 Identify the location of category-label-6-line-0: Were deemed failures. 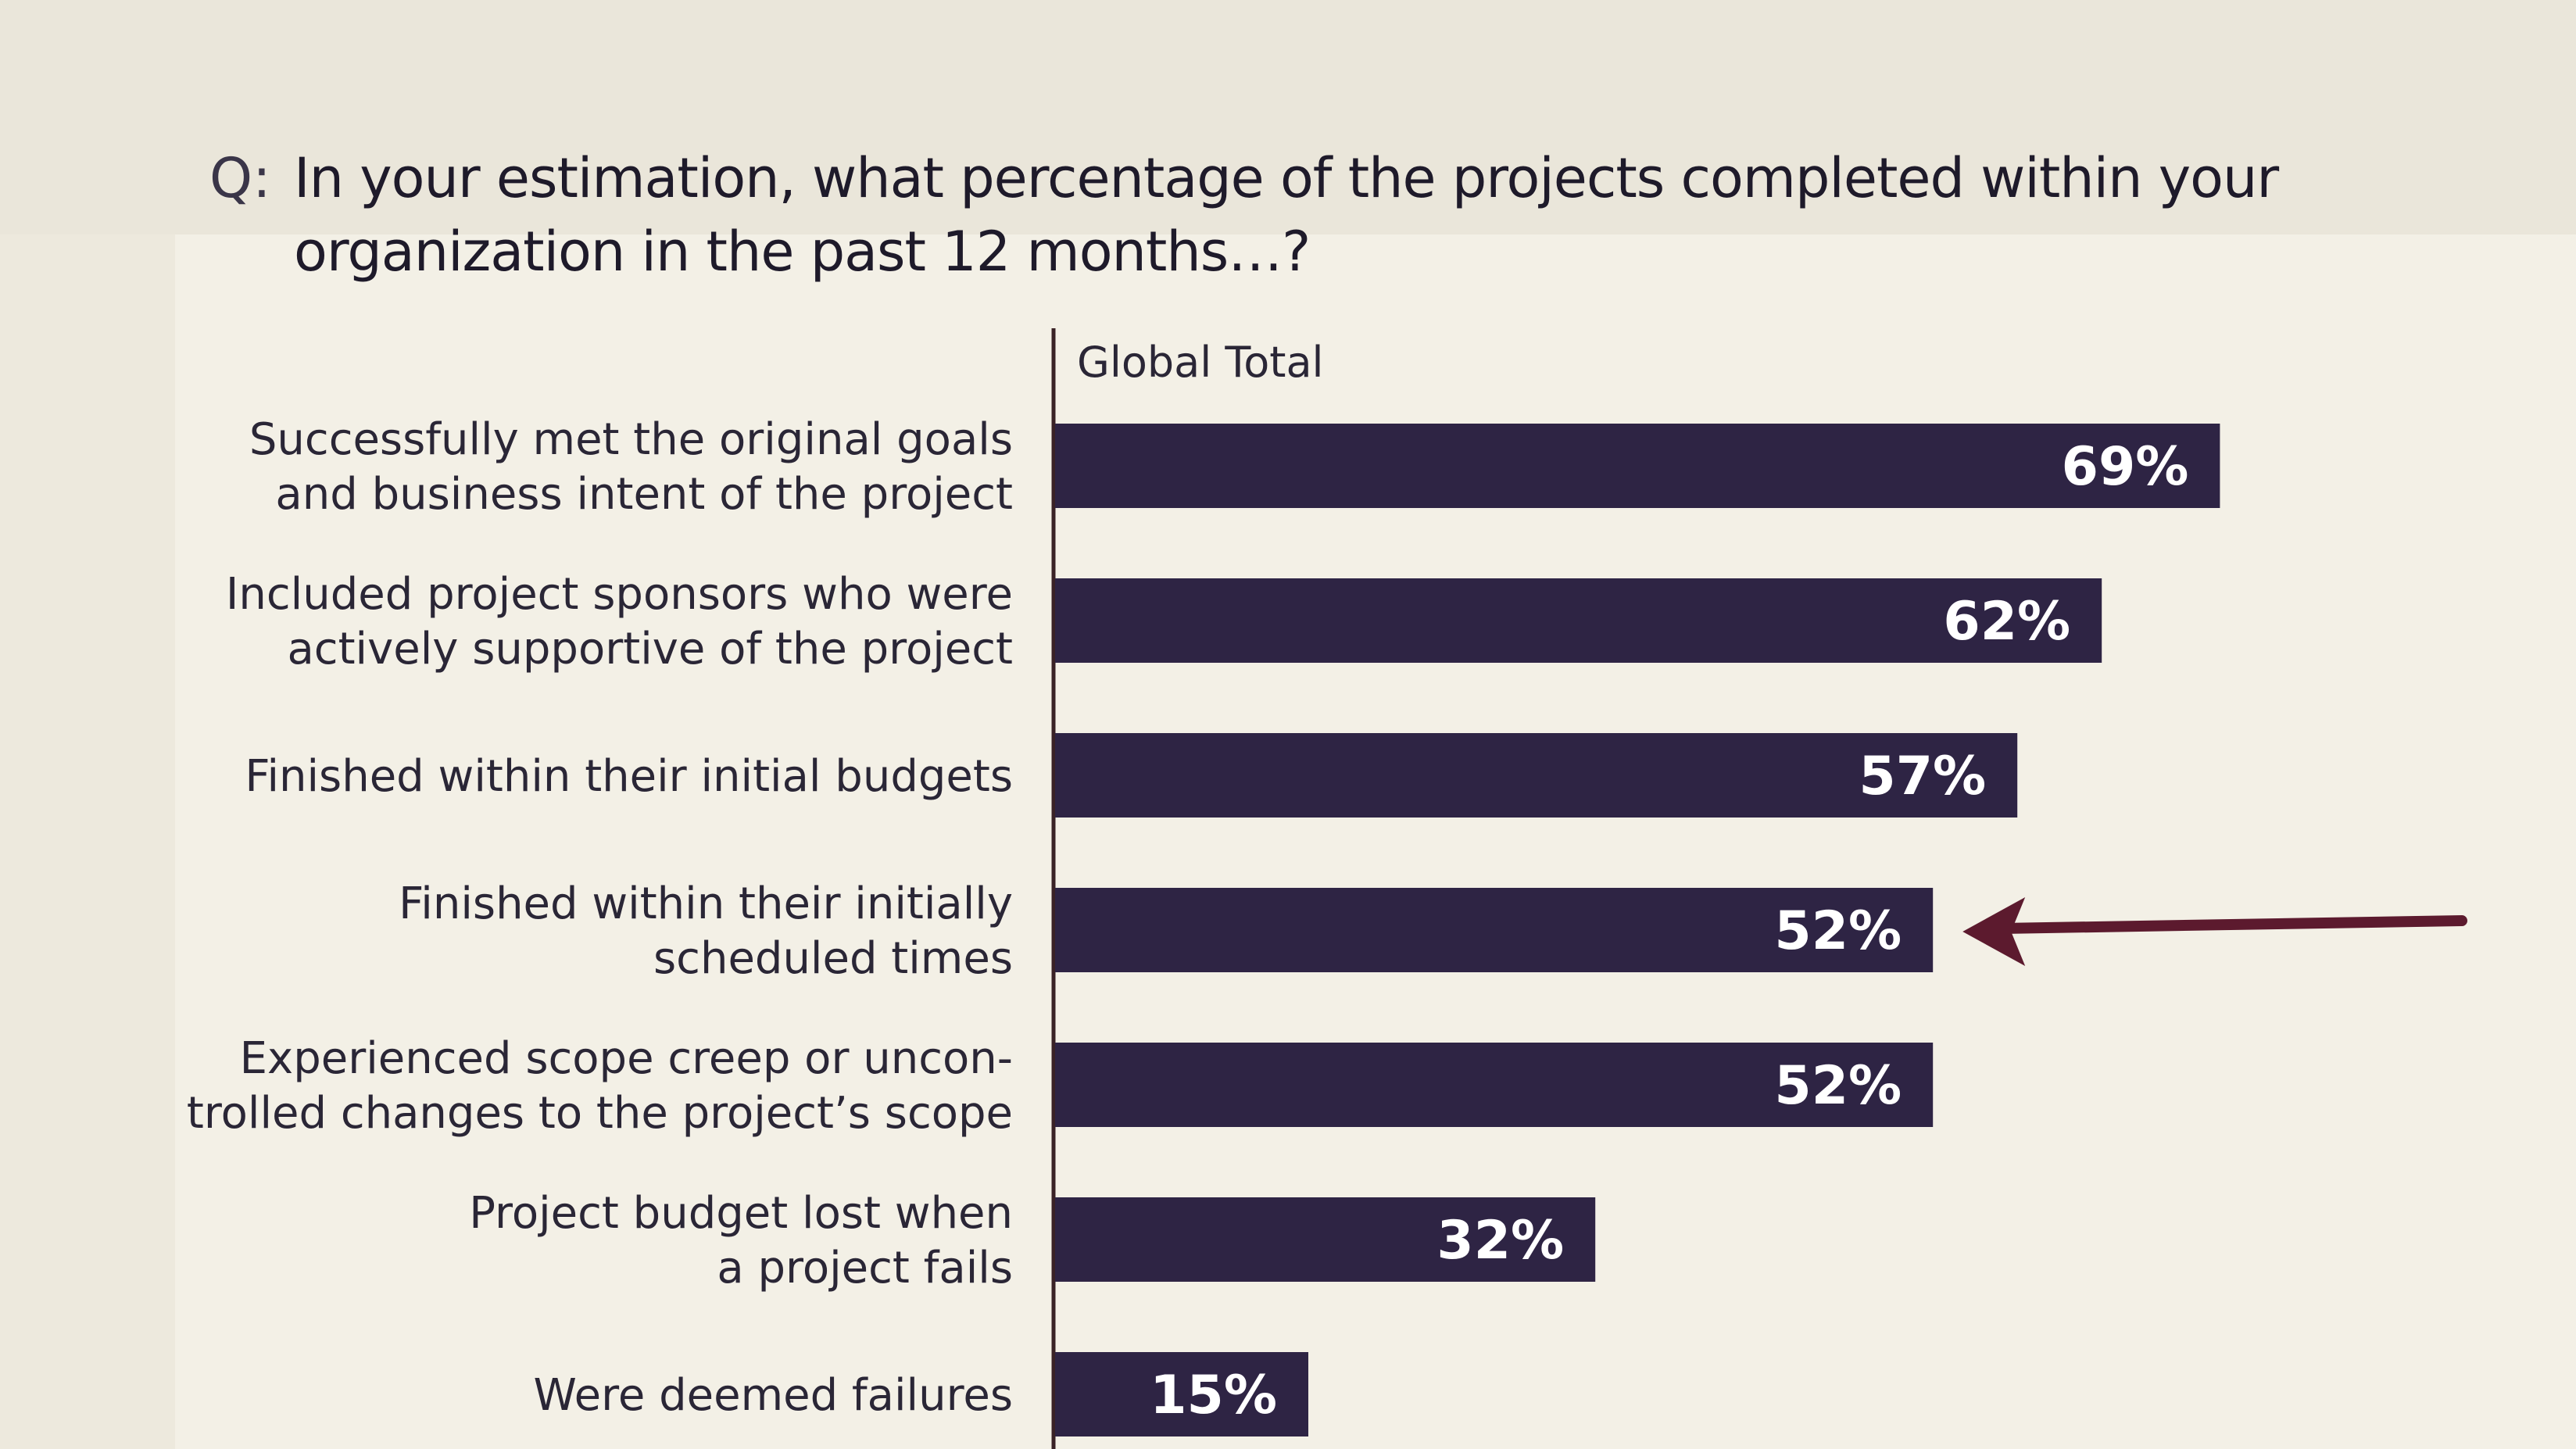
(773, 1395).